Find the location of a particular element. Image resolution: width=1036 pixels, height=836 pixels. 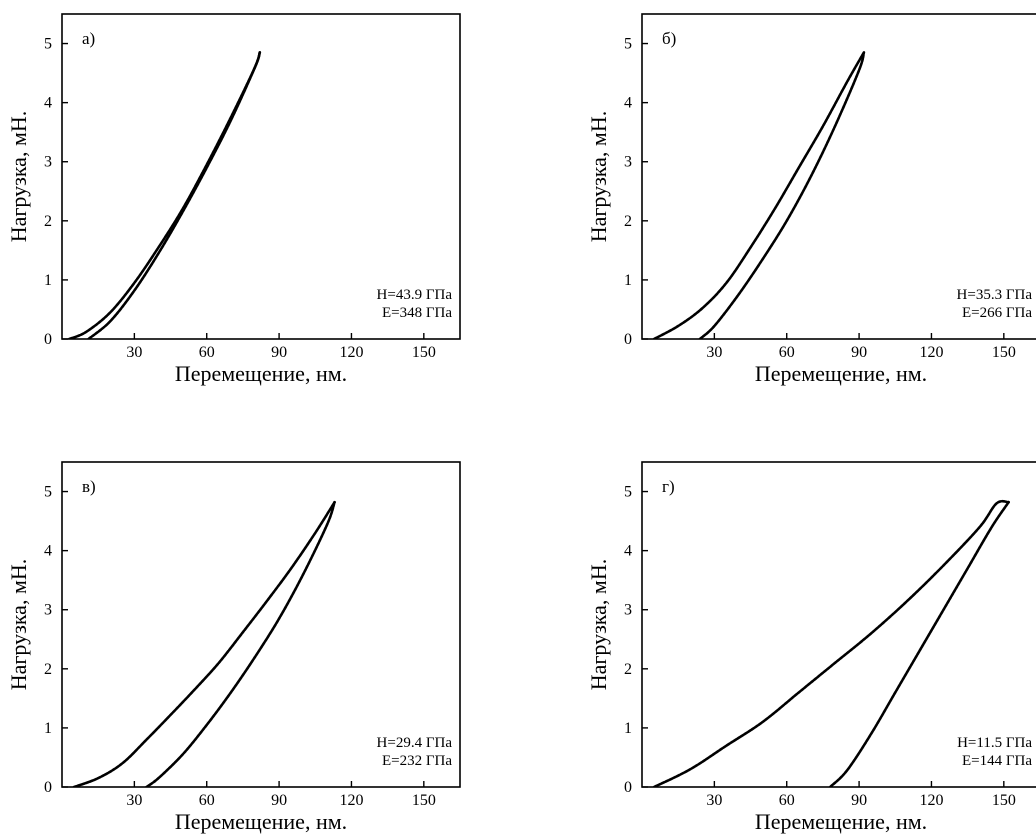

panel-label: б) is located at coordinates (669, 38).